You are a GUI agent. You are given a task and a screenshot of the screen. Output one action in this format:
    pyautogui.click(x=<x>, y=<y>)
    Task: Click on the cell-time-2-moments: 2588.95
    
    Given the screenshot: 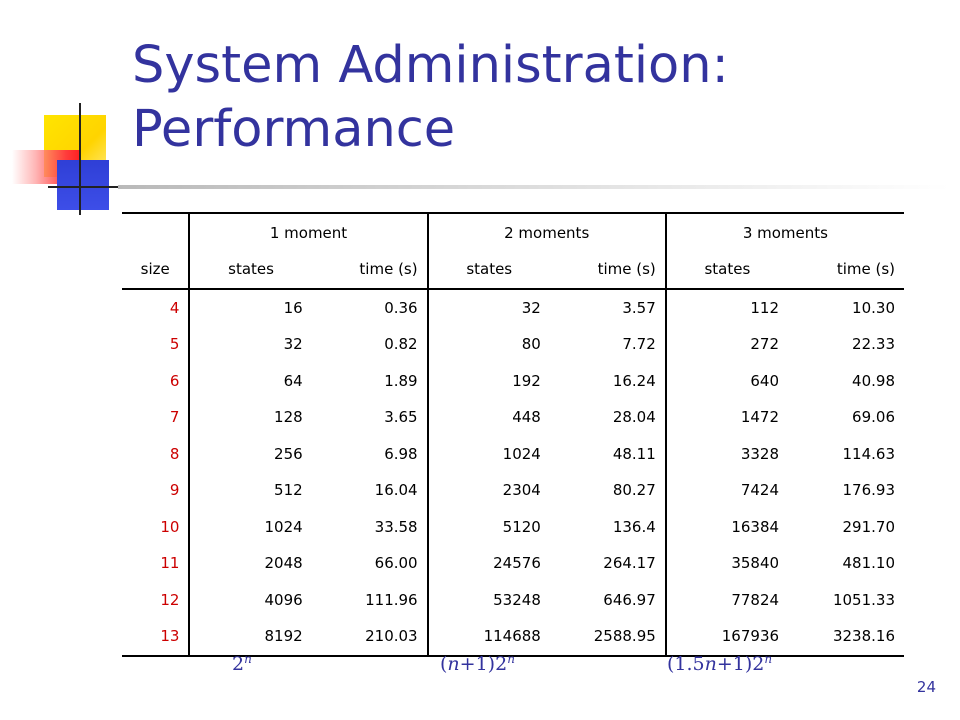 What is the action you would take?
    pyautogui.click(x=608, y=637)
    